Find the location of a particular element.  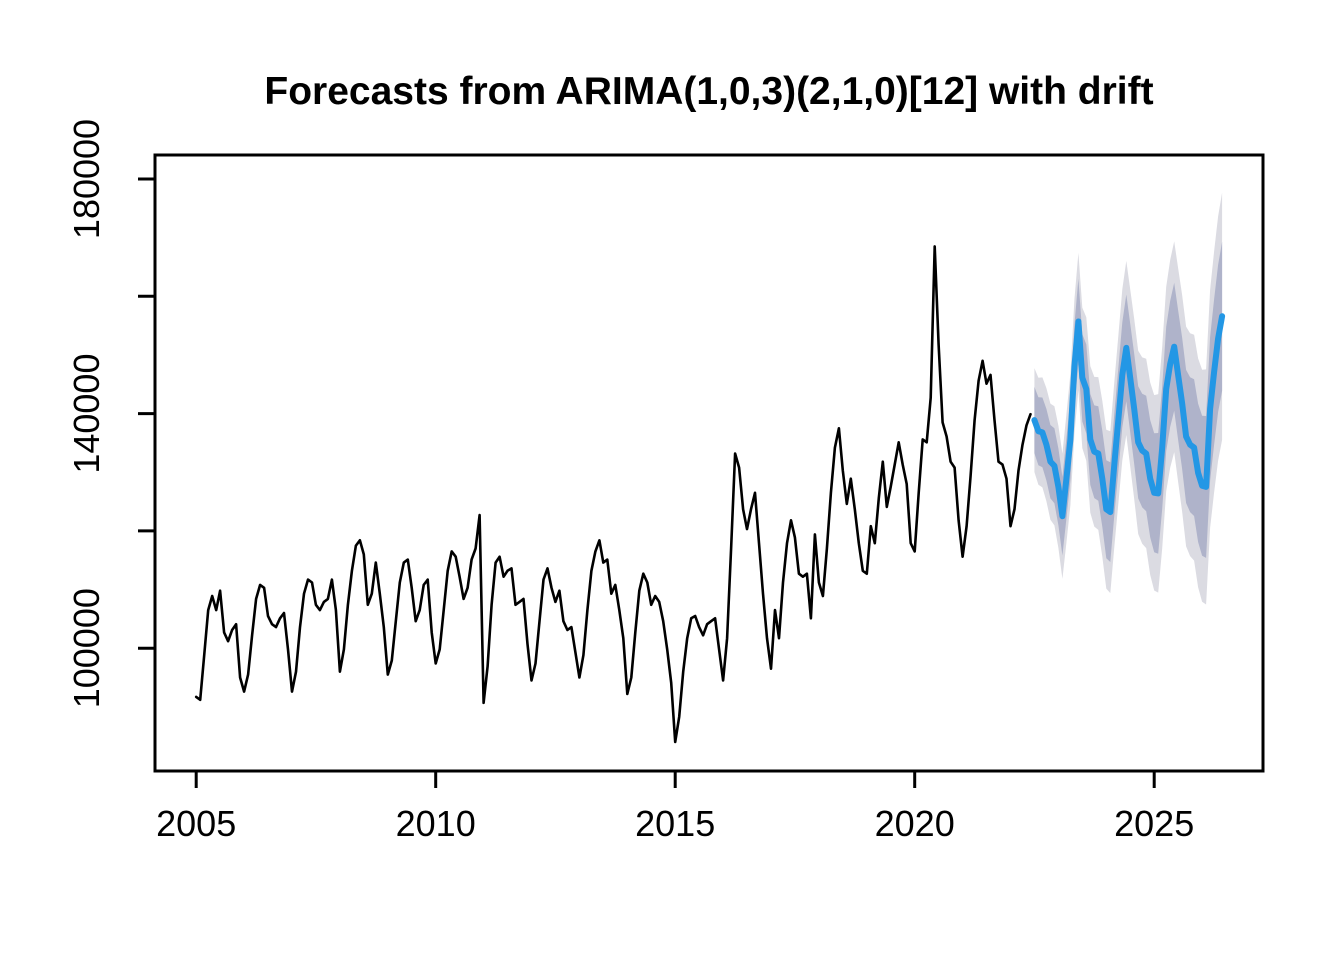

y-axis-tick-label: 140000 is located at coordinates (86, 414).